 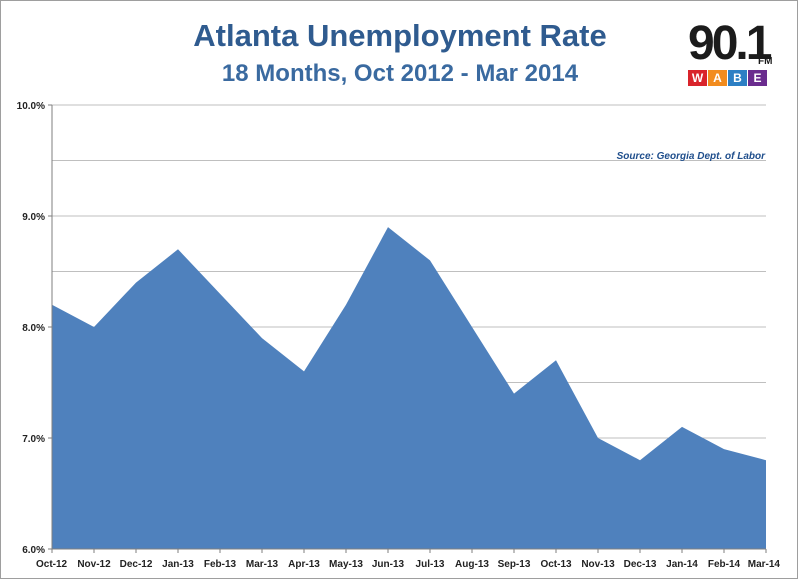 I want to click on source-annotation: Source: Georgia Dept. of Labor, so click(x=690, y=156).